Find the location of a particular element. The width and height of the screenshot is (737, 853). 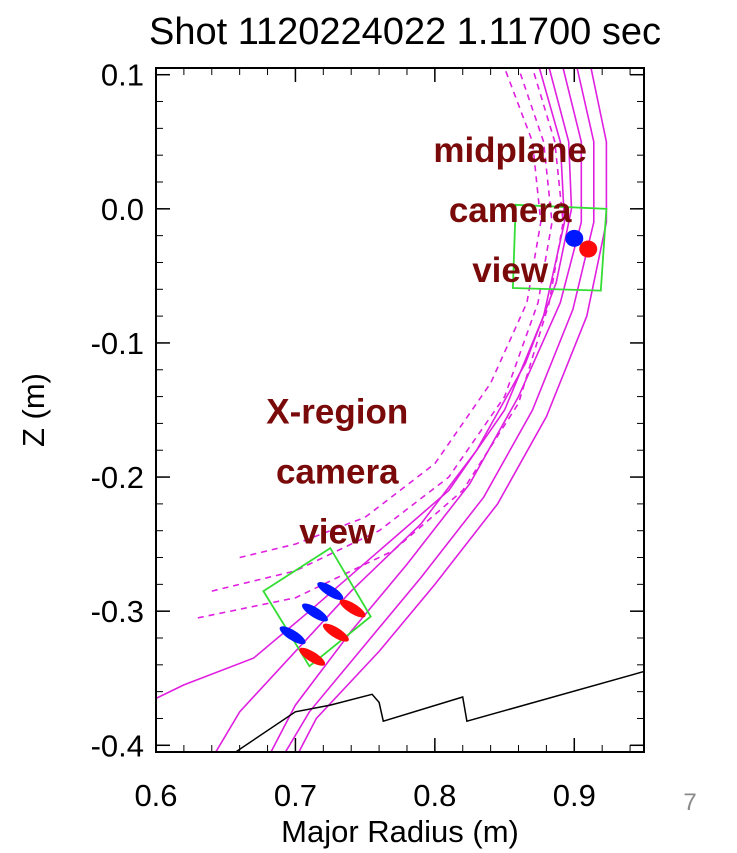

x-tick-label: 0.9 is located at coordinates (574, 795).